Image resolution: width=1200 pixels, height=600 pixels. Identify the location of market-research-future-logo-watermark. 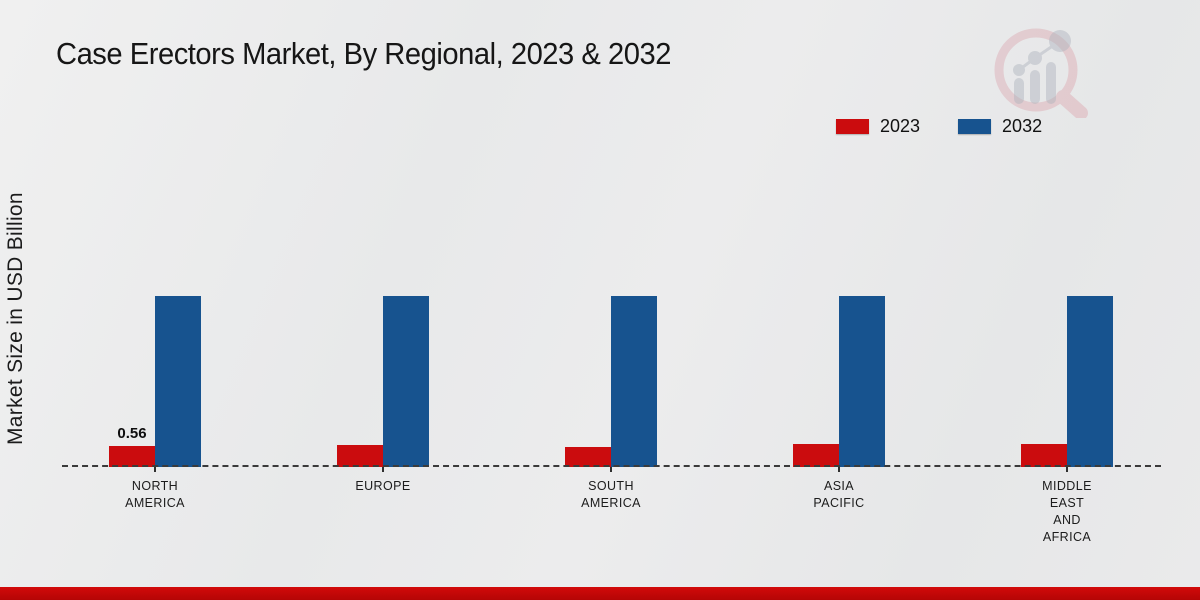
(1041, 73).